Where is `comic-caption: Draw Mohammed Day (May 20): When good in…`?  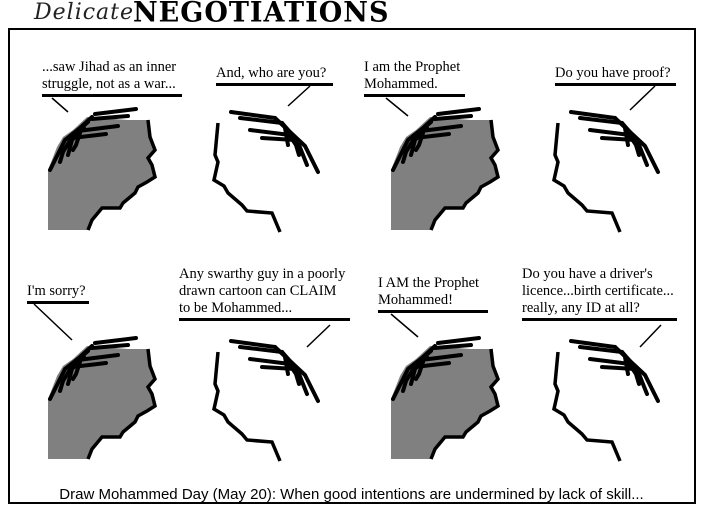 comic-caption: Draw Mohammed Day (May 20): When good in… is located at coordinates (351, 494).